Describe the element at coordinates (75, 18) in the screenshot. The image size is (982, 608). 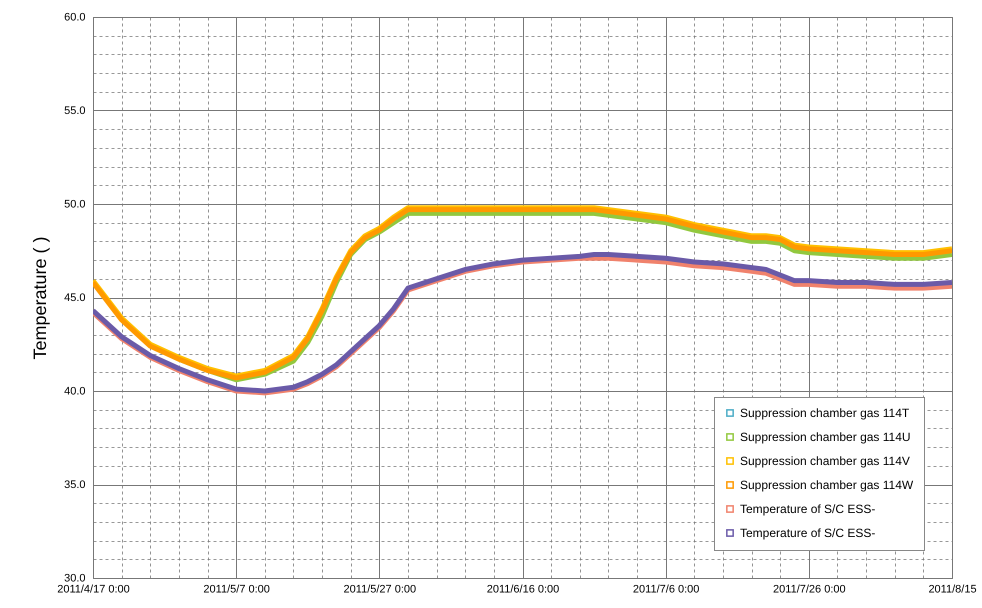
I see `y-tick-label: 60.0` at that location.